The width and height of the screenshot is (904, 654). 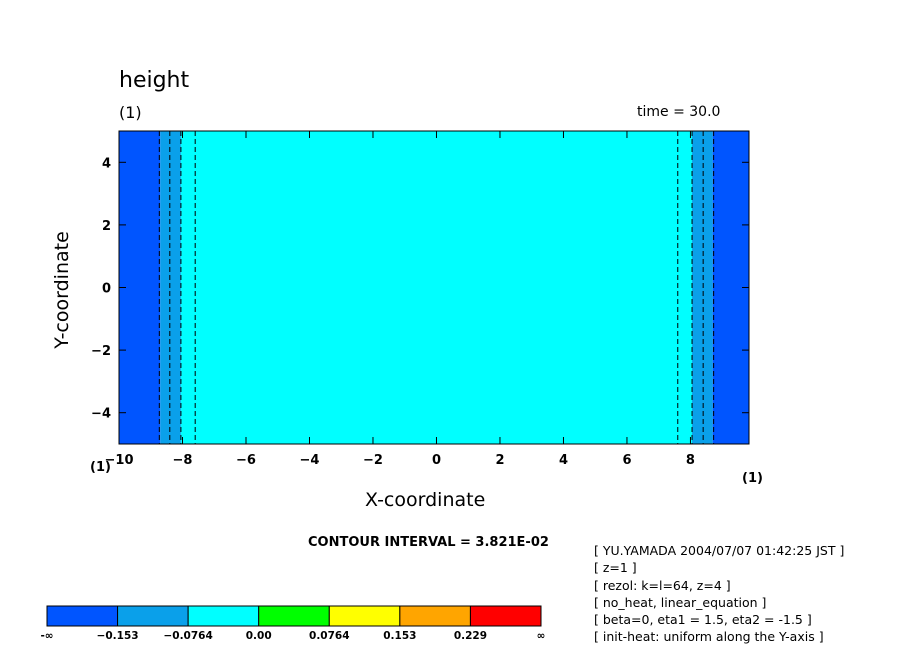 What do you see at coordinates (541, 636) in the screenshot?
I see `colorbar-label: ∞` at bounding box center [541, 636].